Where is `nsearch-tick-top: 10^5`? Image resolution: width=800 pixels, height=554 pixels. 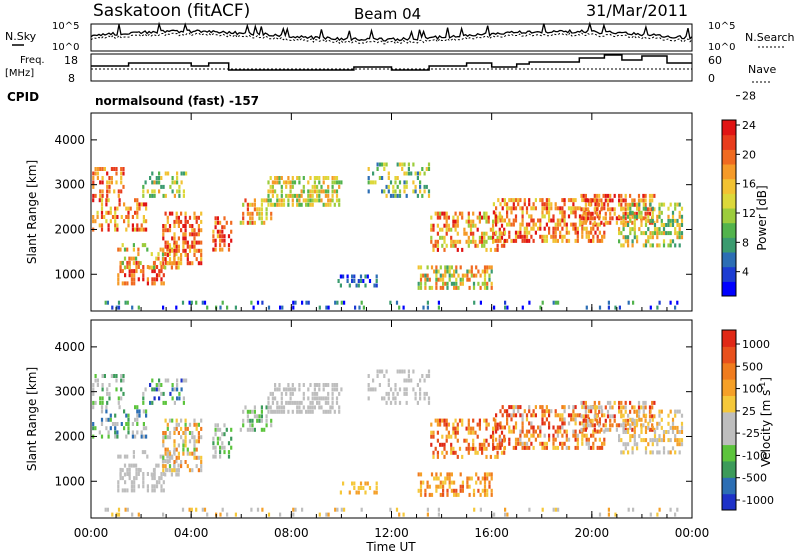
nsearch-tick-top: 10^5 is located at coordinates (721, 26).